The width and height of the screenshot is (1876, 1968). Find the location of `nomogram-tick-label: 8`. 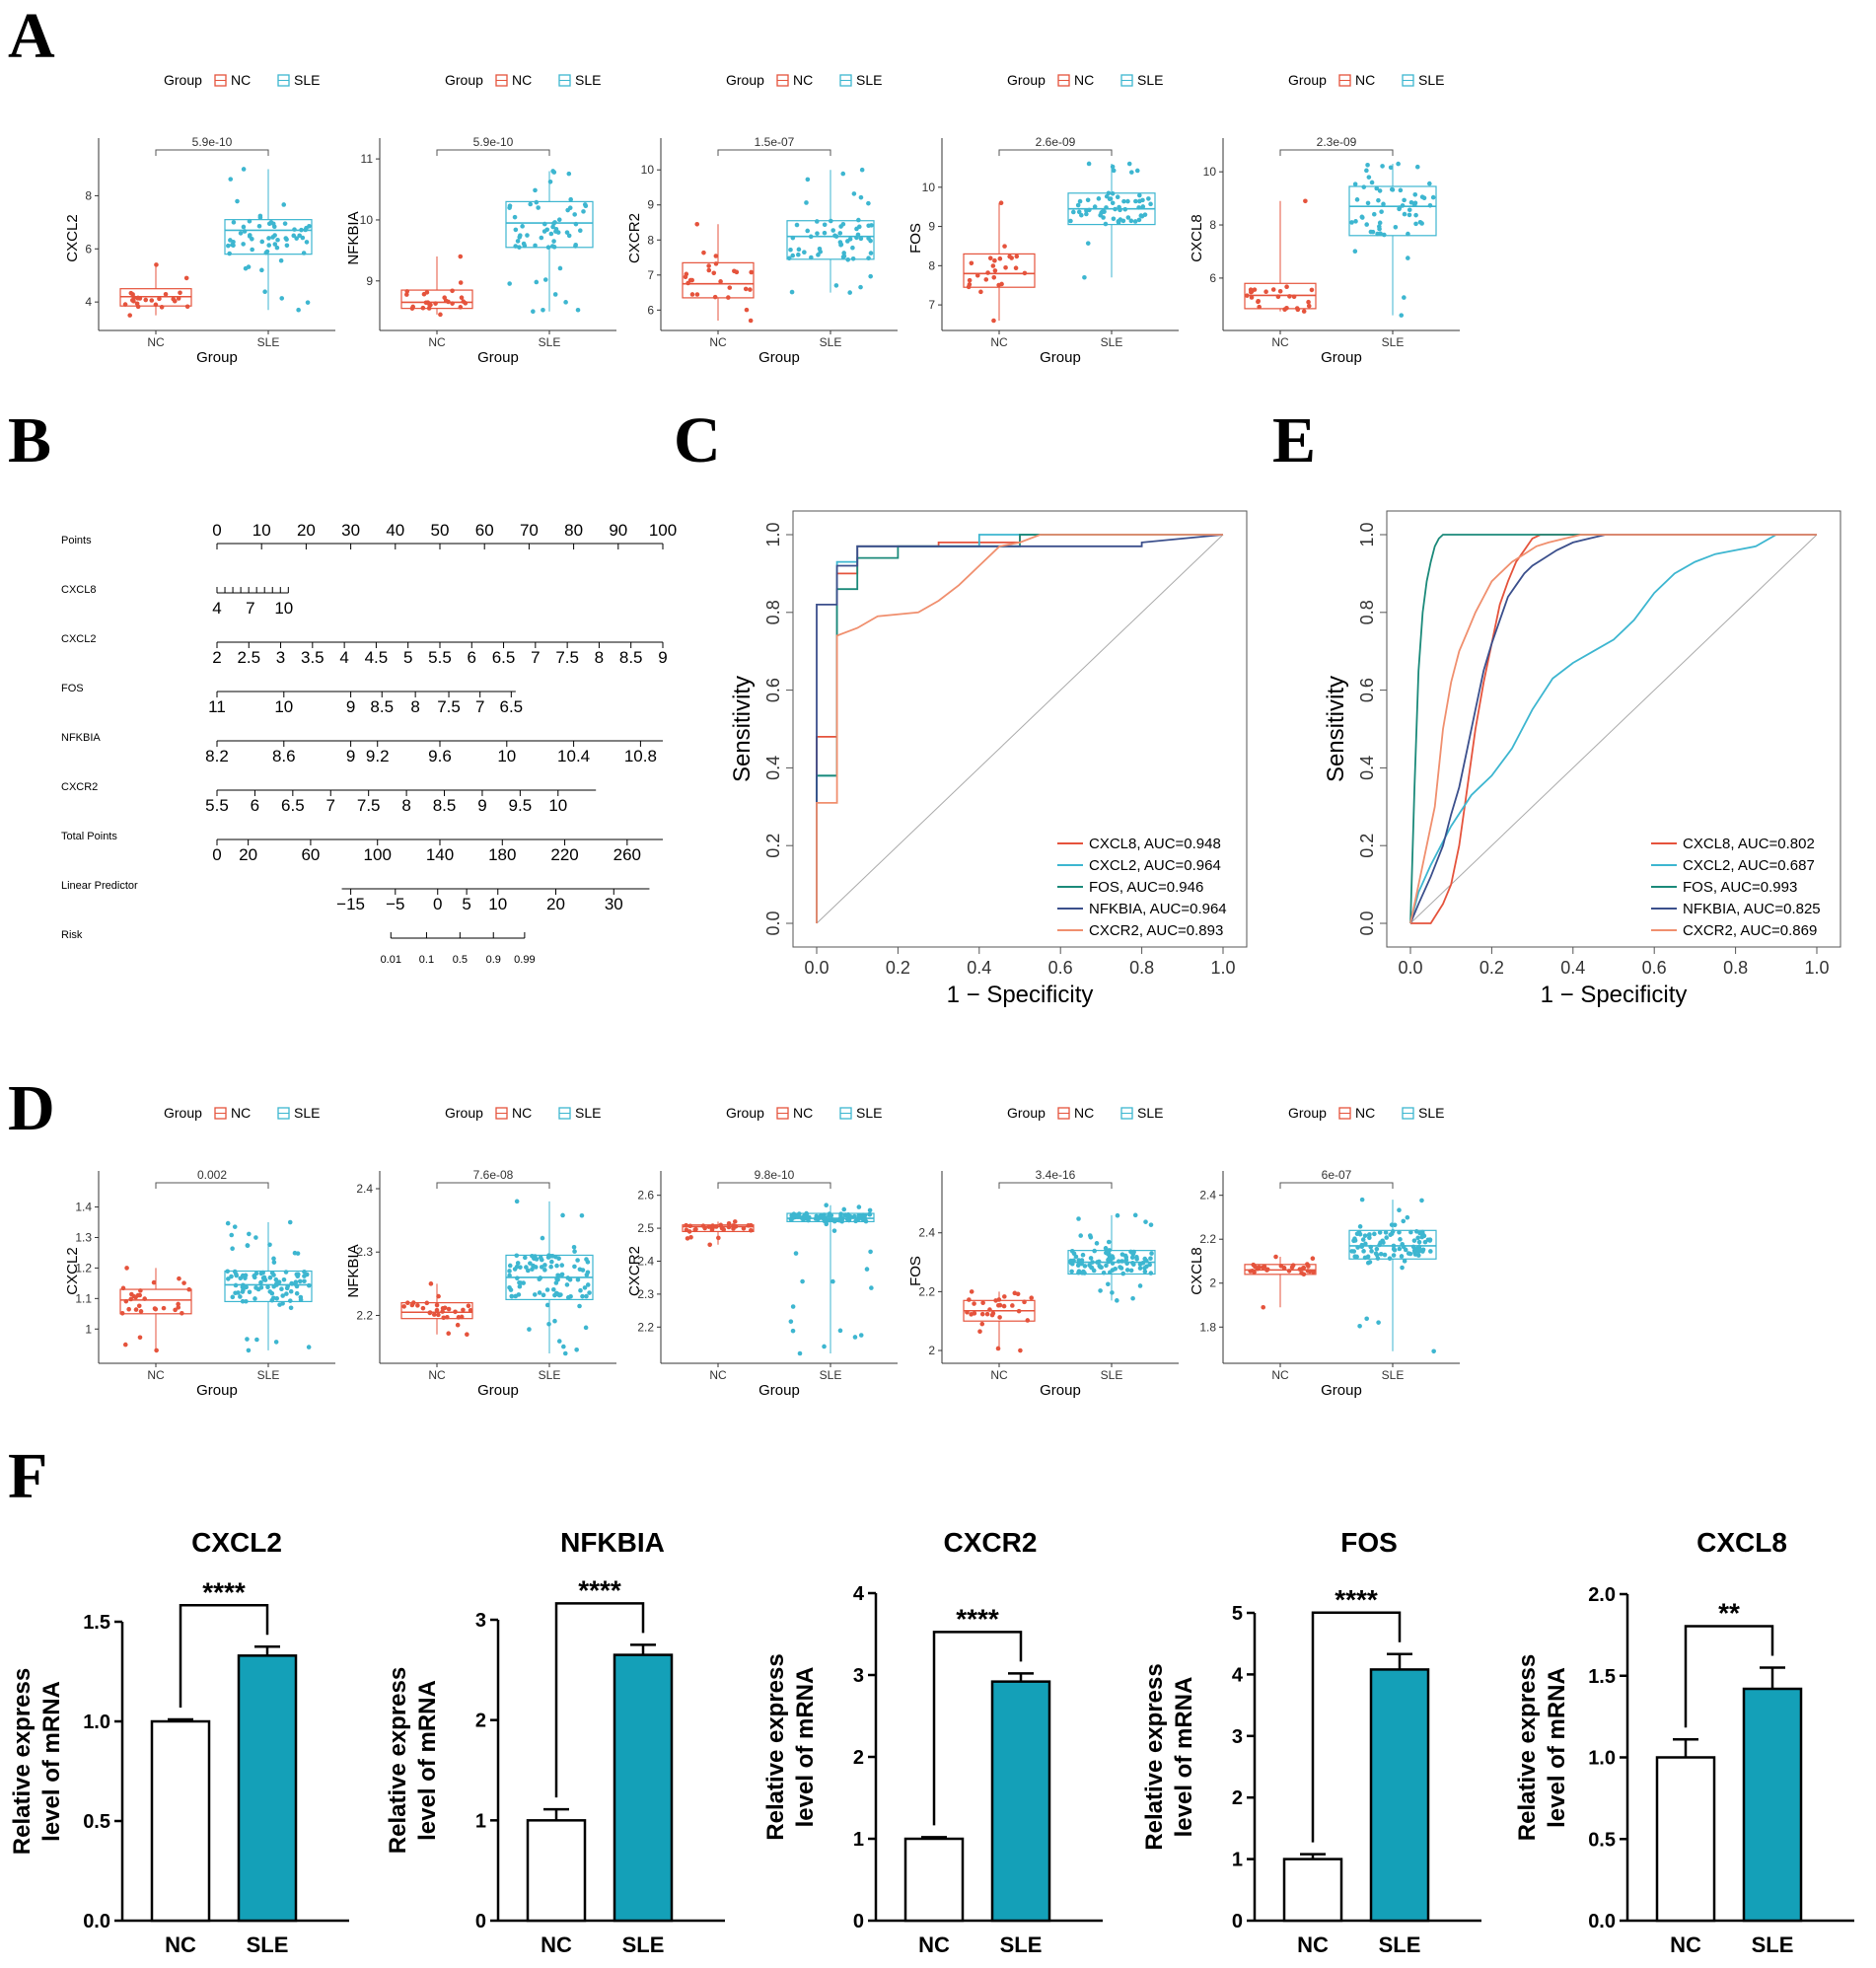

nomogram-tick-label: 8 is located at coordinates (414, 706).